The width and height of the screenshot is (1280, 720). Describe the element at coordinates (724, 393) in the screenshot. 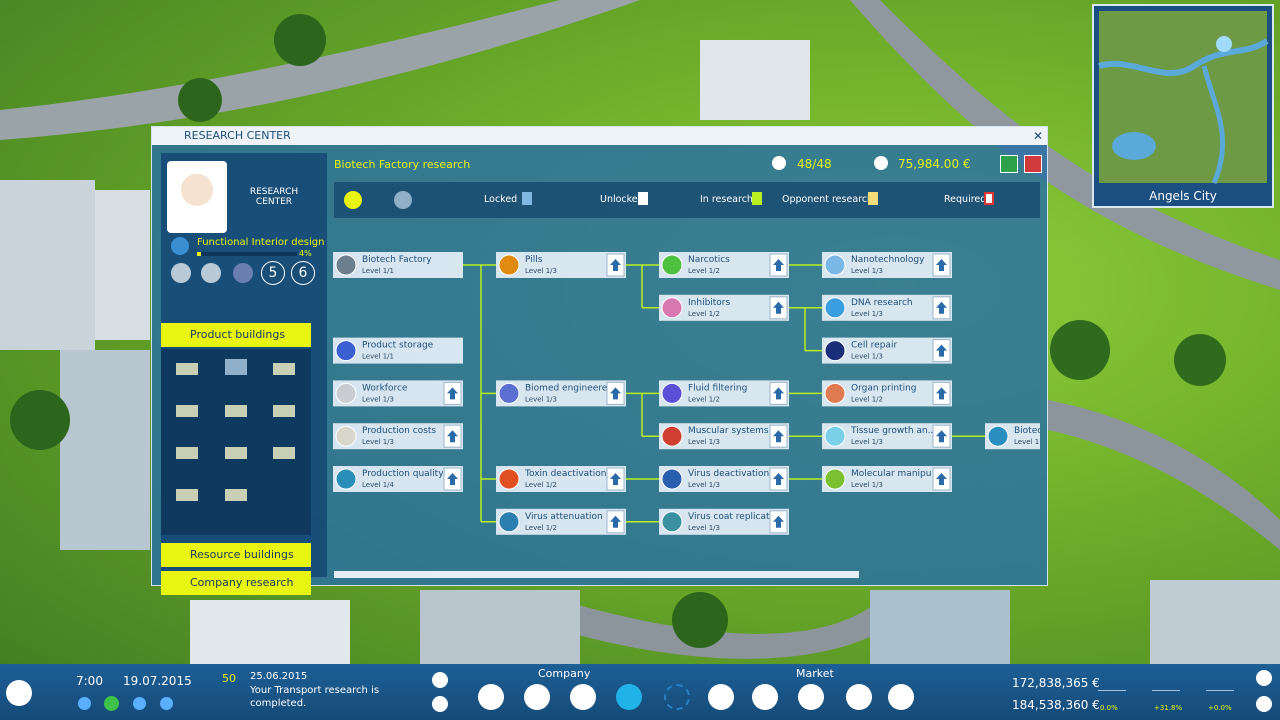

I see `research-node: Fluid filtering Level 1/2` at that location.